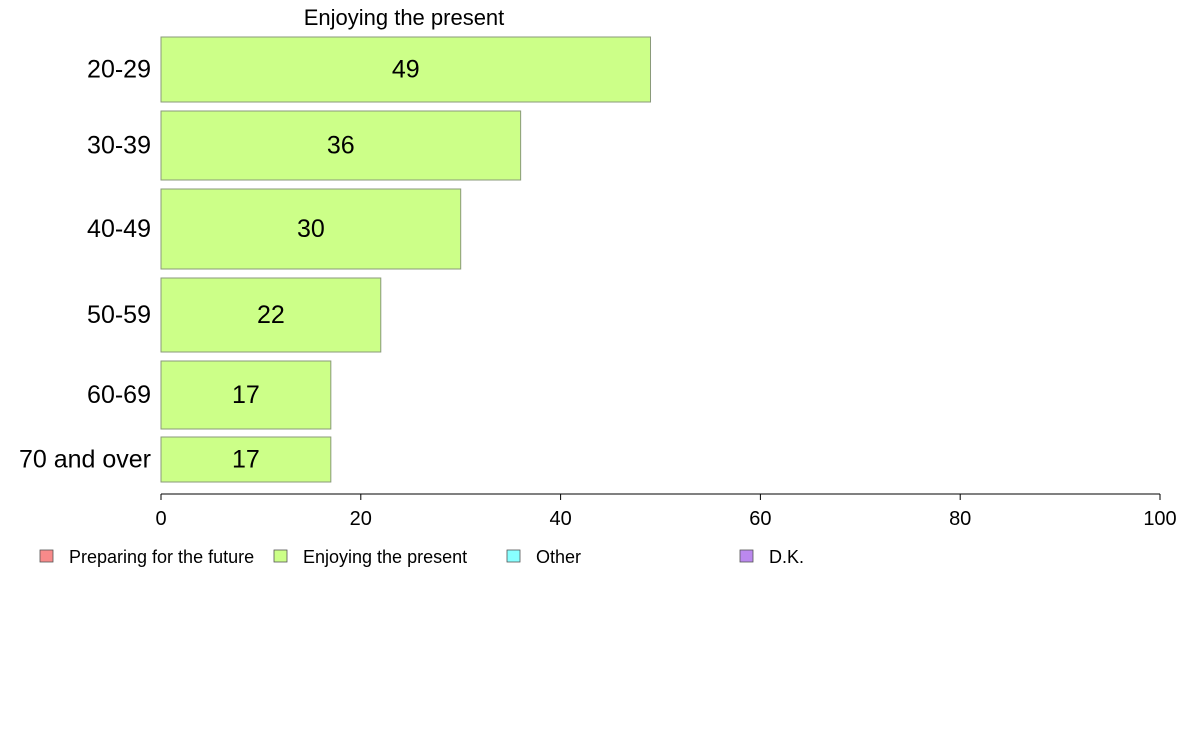 The width and height of the screenshot is (1188, 736). Describe the element at coordinates (560, 519) in the screenshot. I see `x-tick-label: 40` at that location.